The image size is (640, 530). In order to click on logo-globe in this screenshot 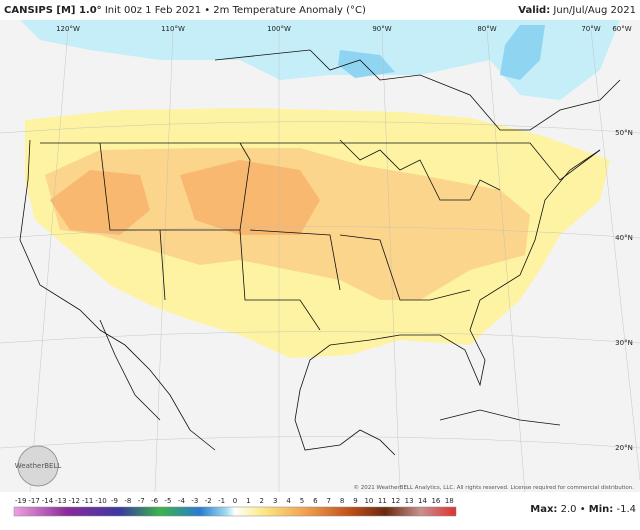, I will do `click(38, 466)`.